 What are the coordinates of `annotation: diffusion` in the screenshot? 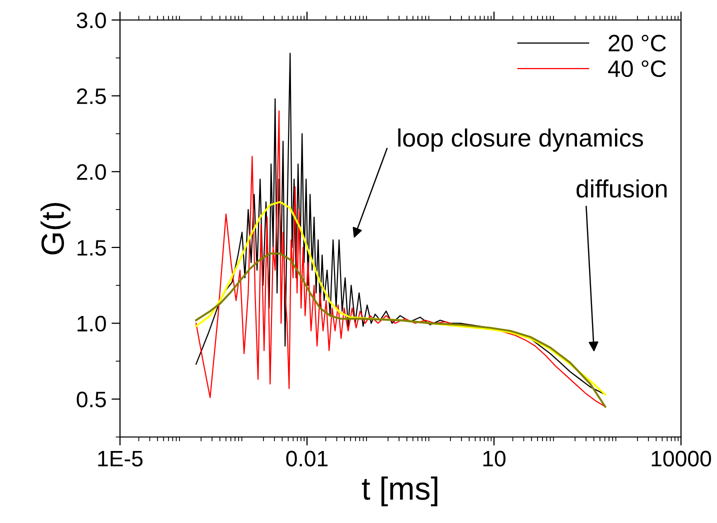 It's located at (621, 188).